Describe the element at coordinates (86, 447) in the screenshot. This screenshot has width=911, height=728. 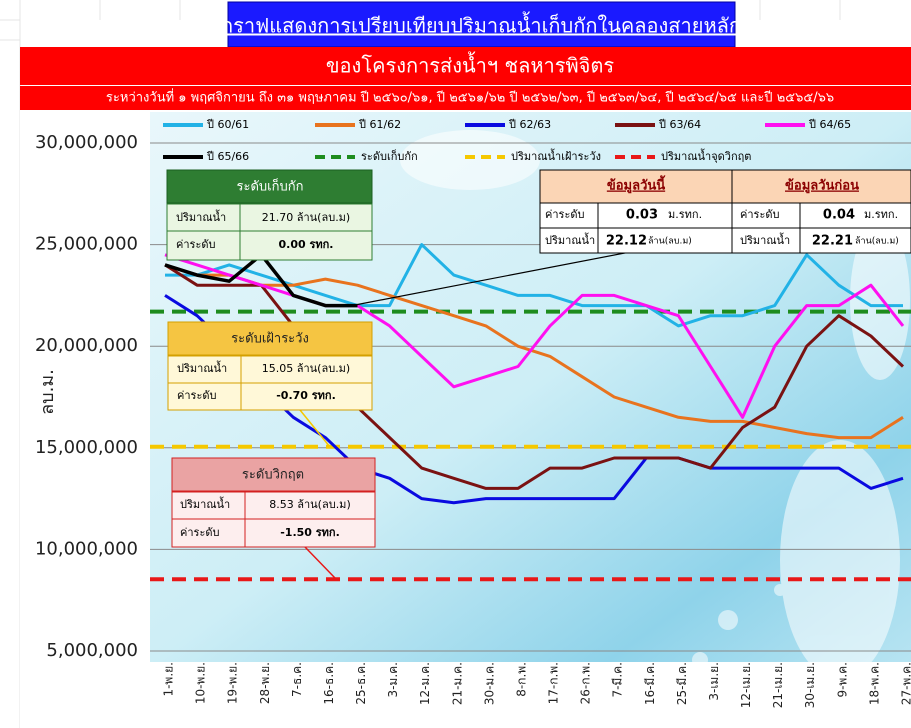
I see `y-tick-label: 15,000,000` at that location.